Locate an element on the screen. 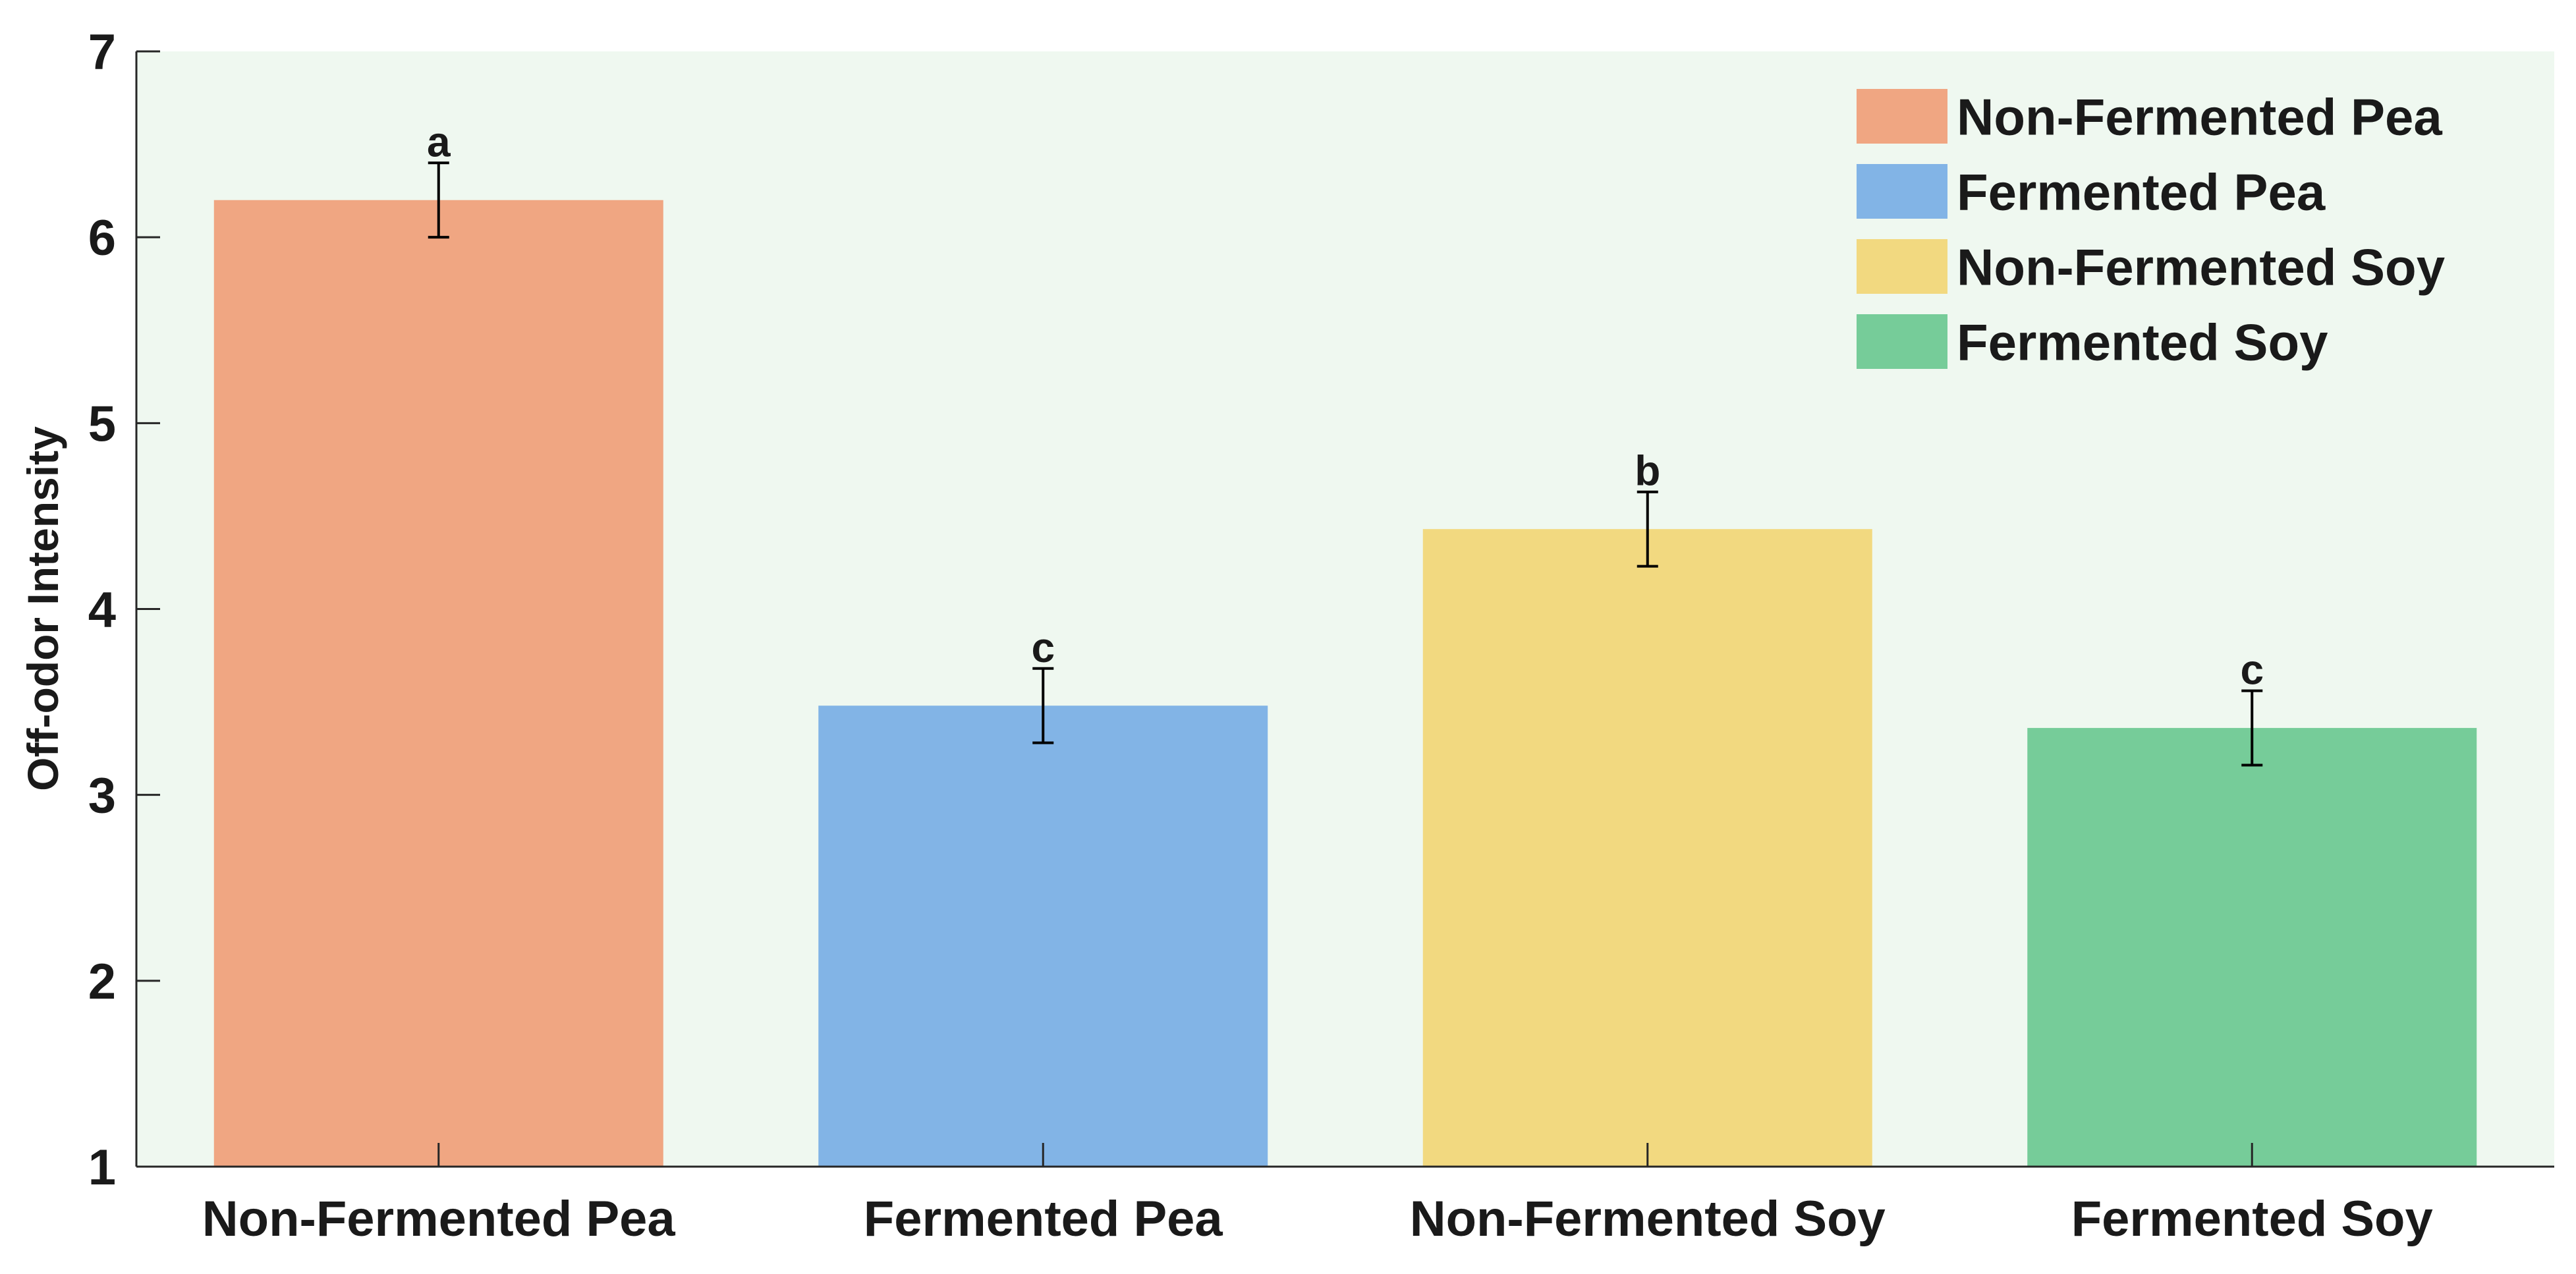 This screenshot has width=2576, height=1274. legend-label-2: Fermented Pea is located at coordinates (2141, 192).